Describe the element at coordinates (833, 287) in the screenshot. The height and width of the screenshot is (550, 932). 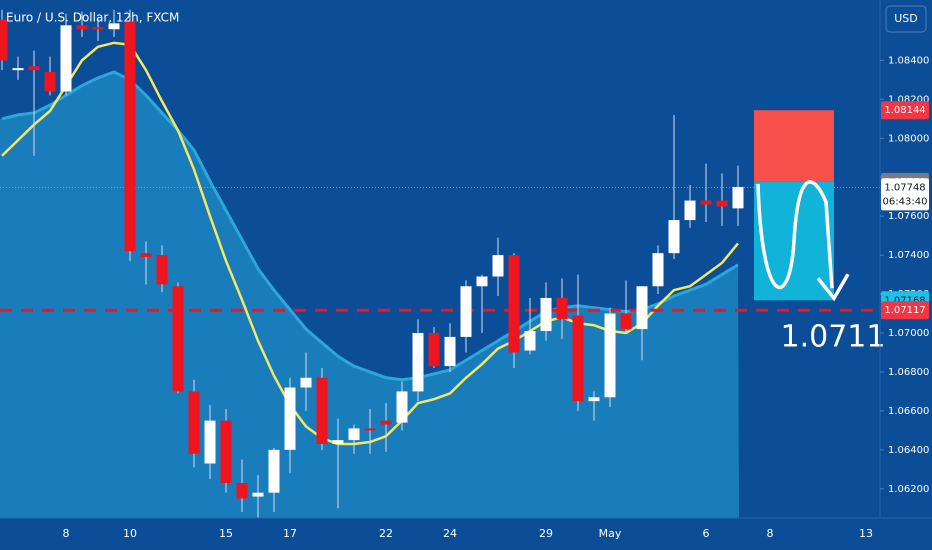
I see `projection-arrow` at that location.